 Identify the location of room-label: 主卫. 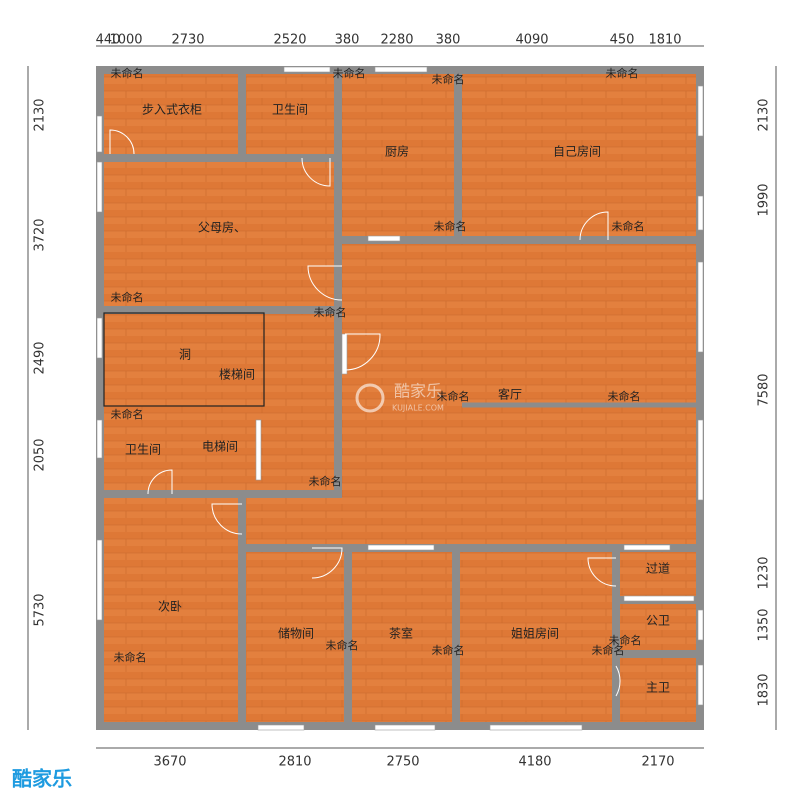
(658, 688).